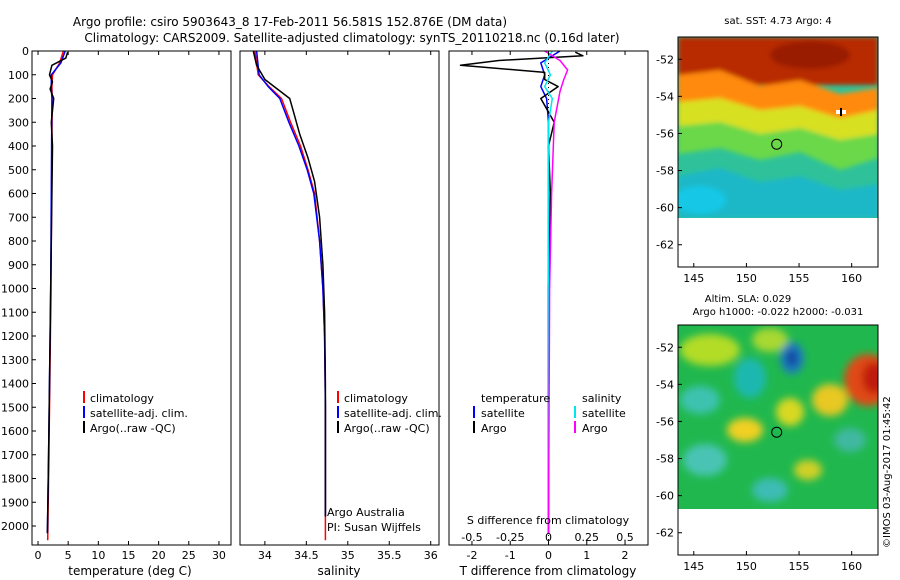  Describe the element at coordinates (510, 555) in the screenshot. I see `x-tick-label: -1` at that location.